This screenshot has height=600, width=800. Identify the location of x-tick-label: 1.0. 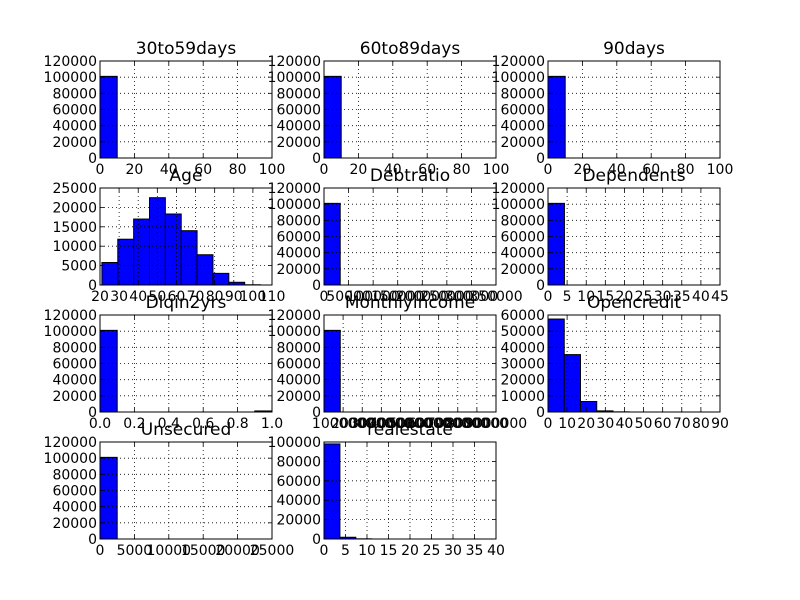
(272, 424).